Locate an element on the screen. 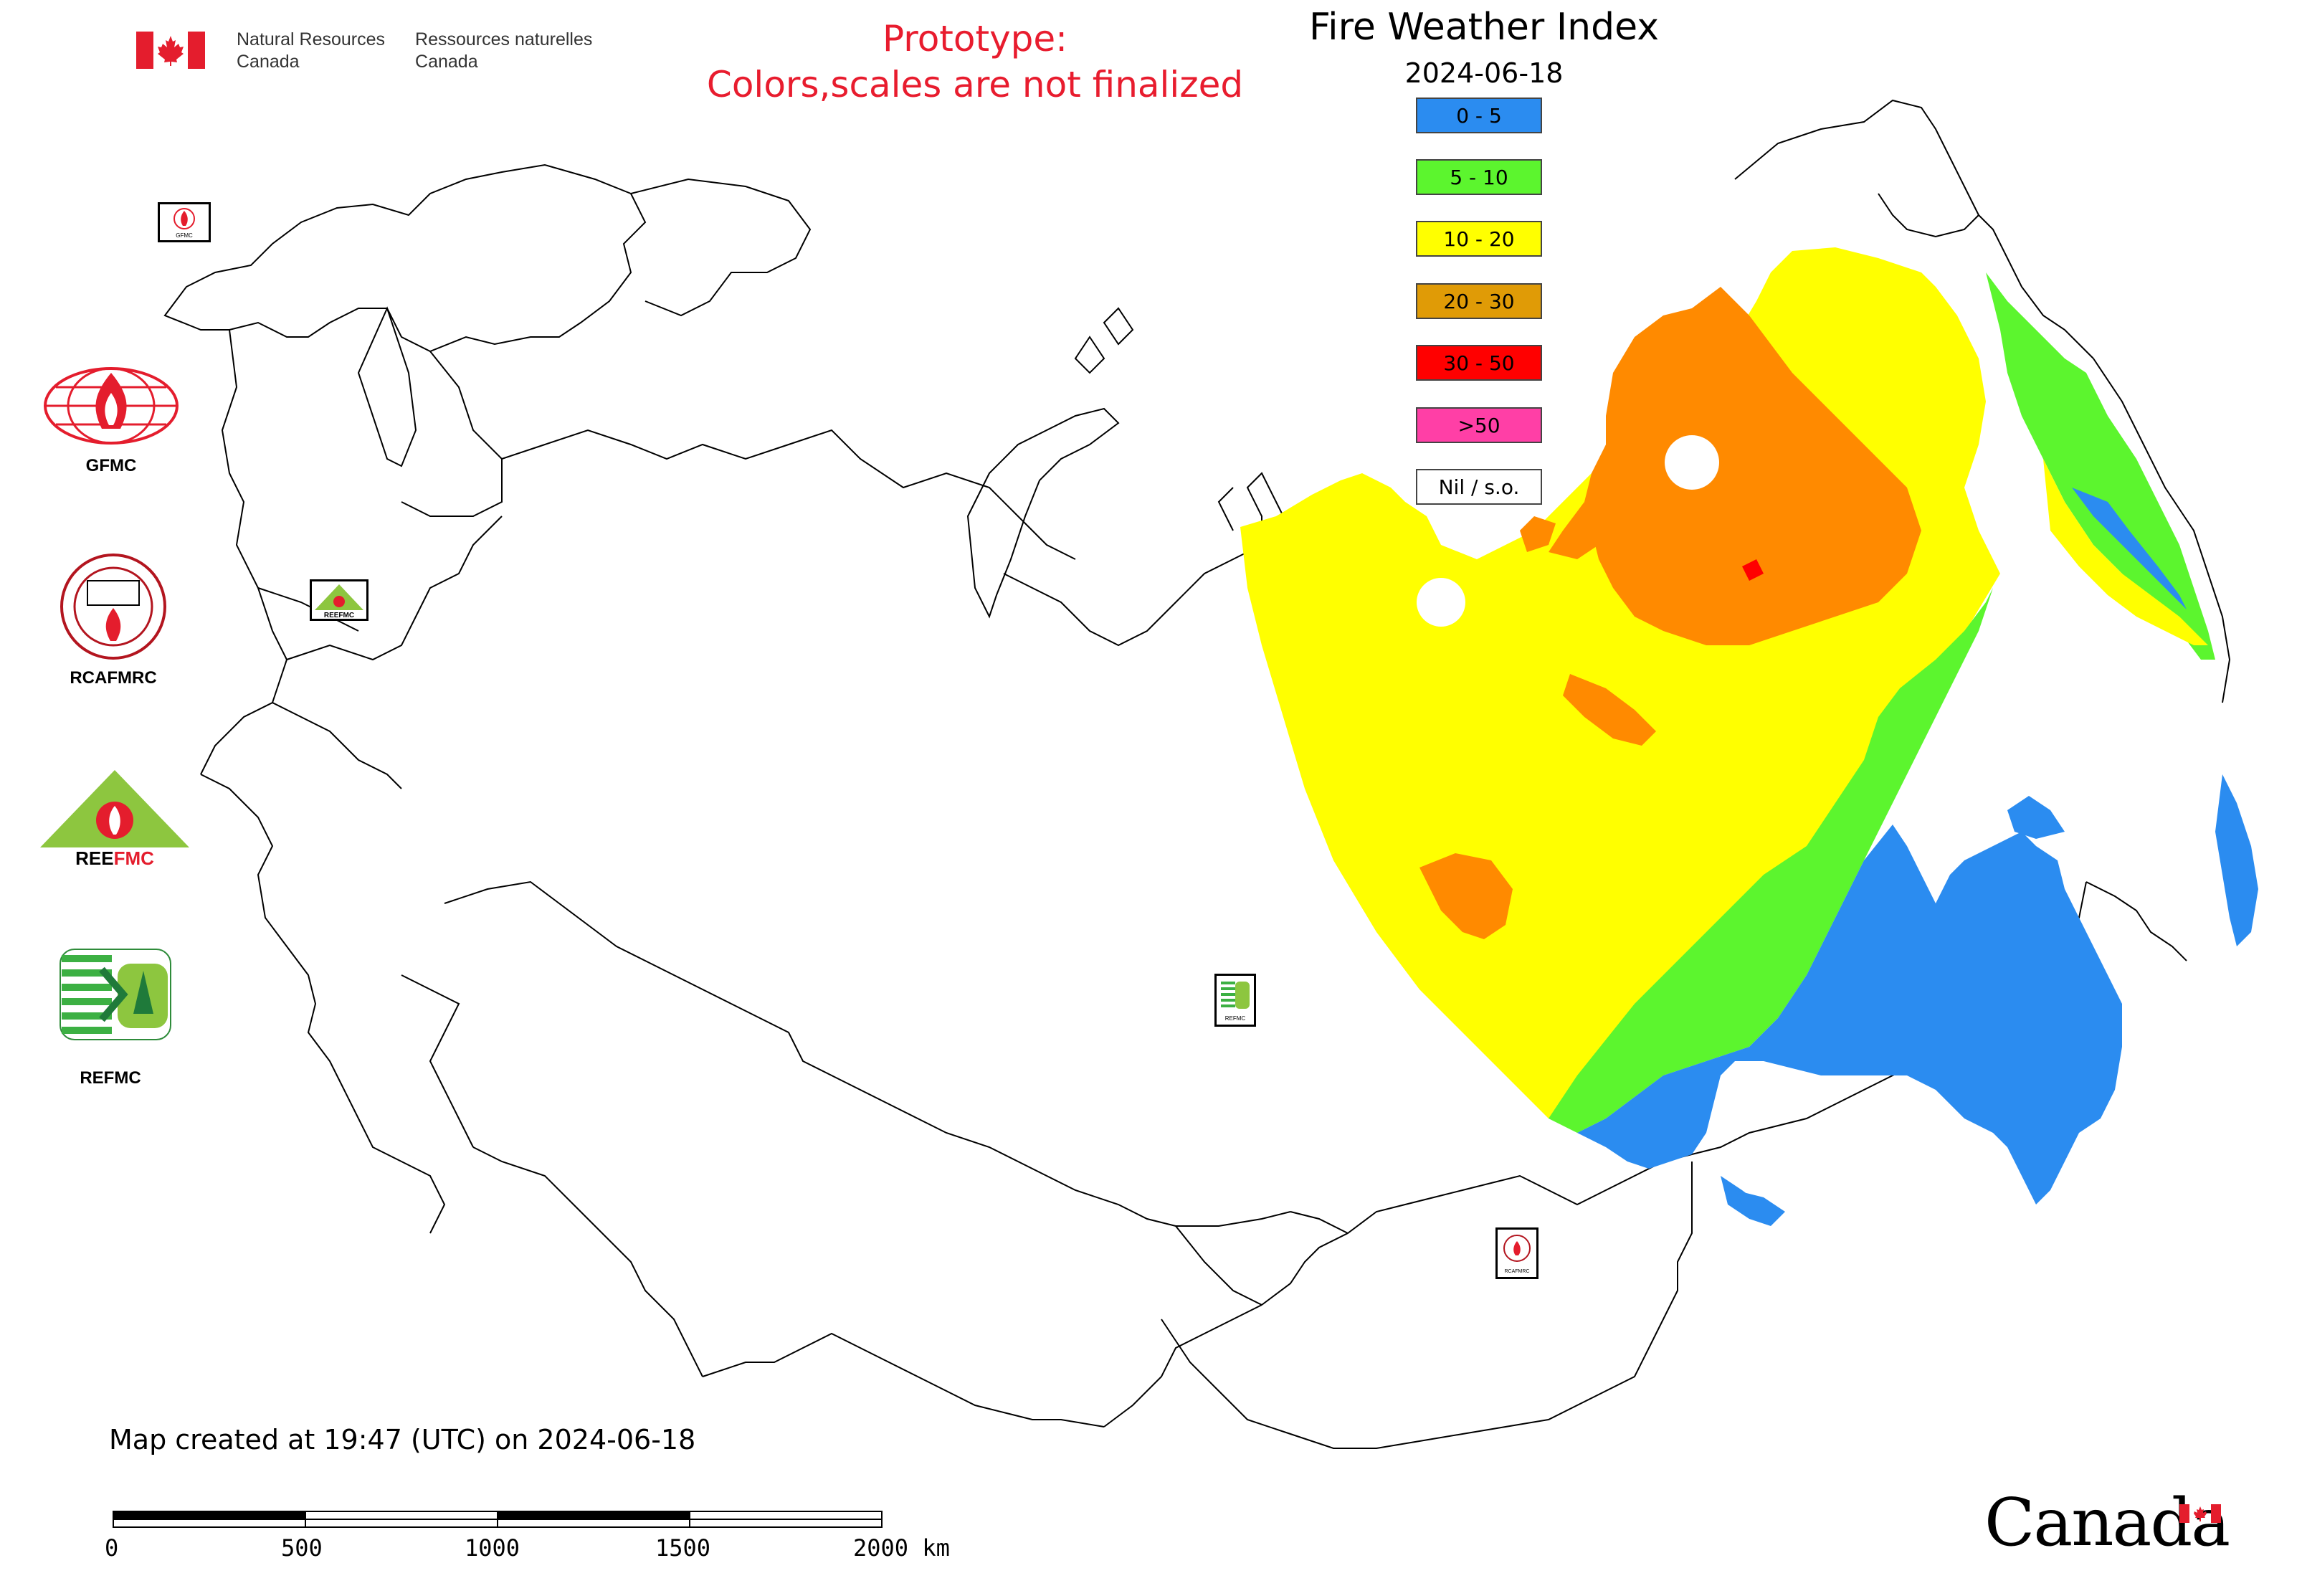  legend-item-nil: Nil / s.o. is located at coordinates (1479, 487).